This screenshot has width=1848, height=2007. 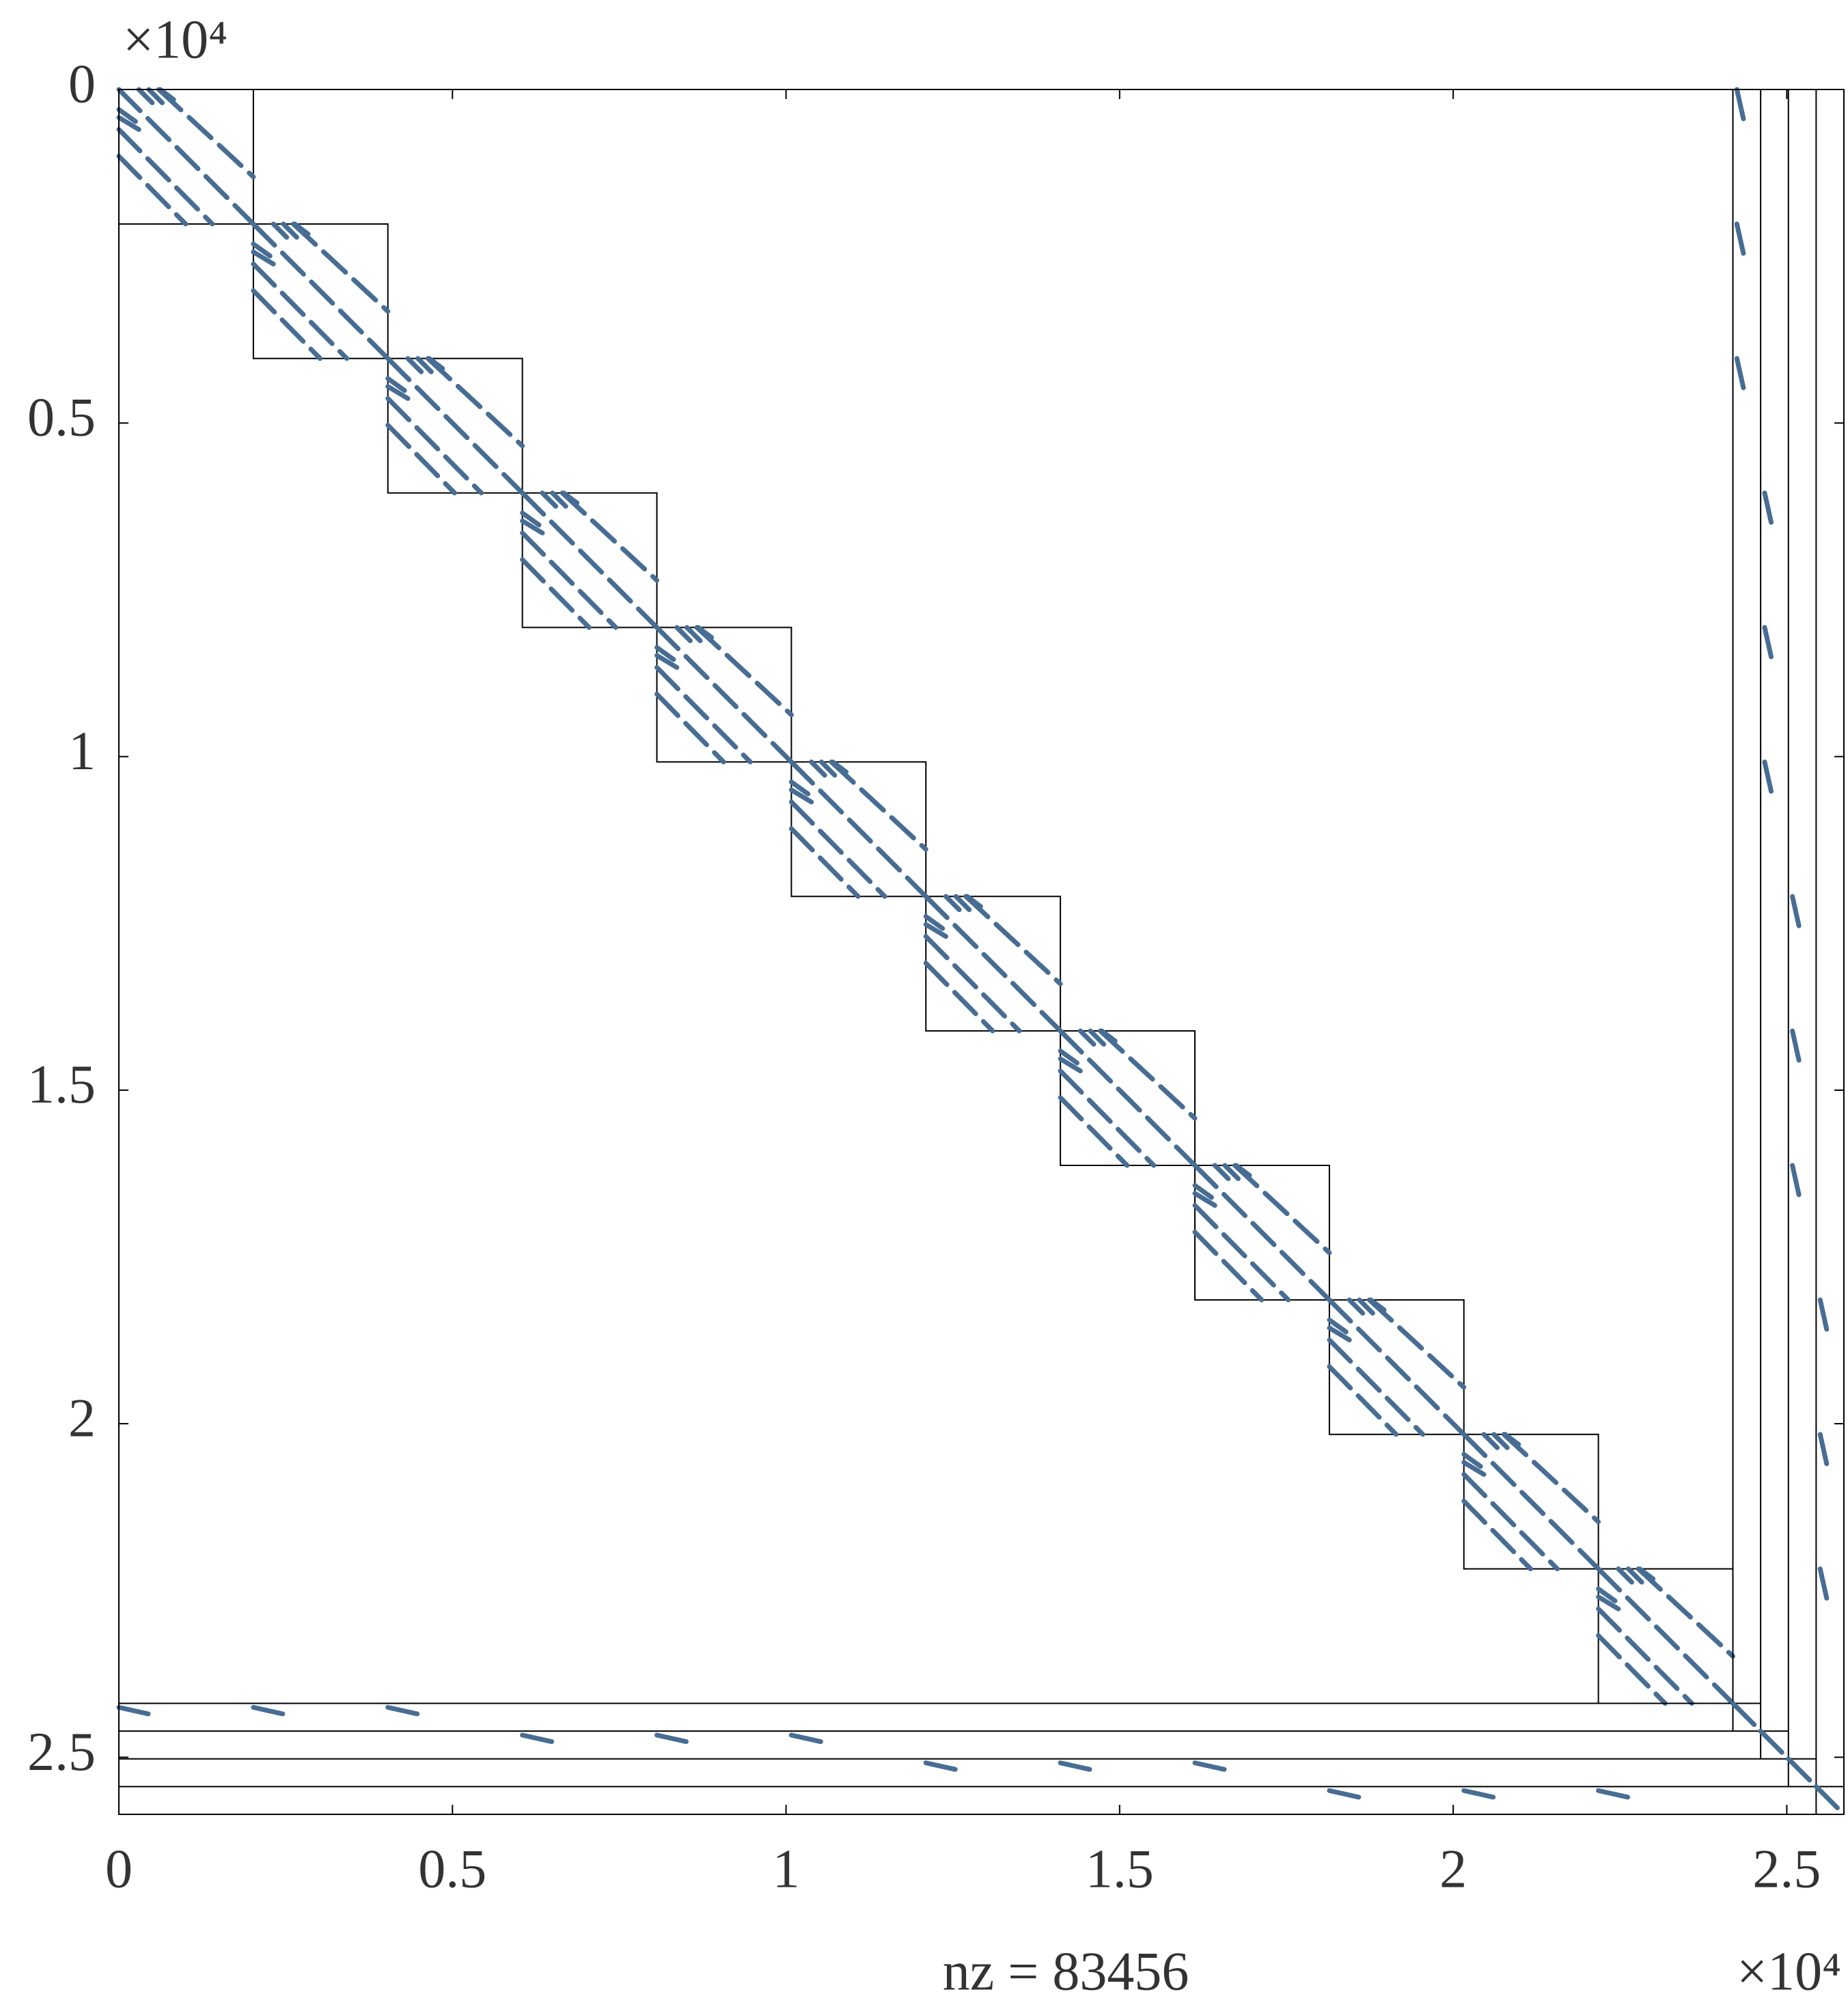 I want to click on x-tick-label: 1.5, so click(x=1120, y=1869).